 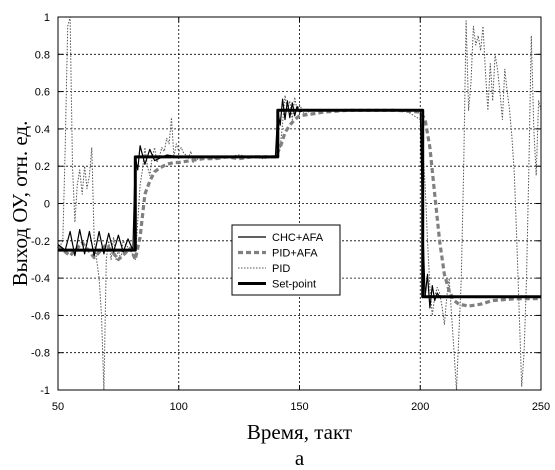 What do you see at coordinates (40, 242) in the screenshot?
I see `y-tick-label: -0.2` at bounding box center [40, 242].